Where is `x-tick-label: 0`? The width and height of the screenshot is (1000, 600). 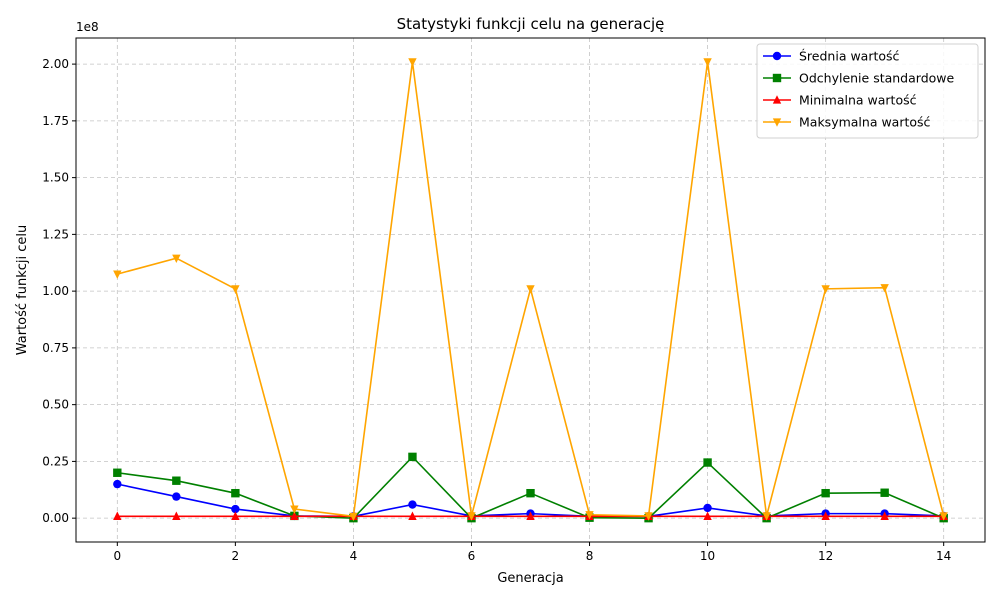
x-tick-label: 0 is located at coordinates (117, 556).